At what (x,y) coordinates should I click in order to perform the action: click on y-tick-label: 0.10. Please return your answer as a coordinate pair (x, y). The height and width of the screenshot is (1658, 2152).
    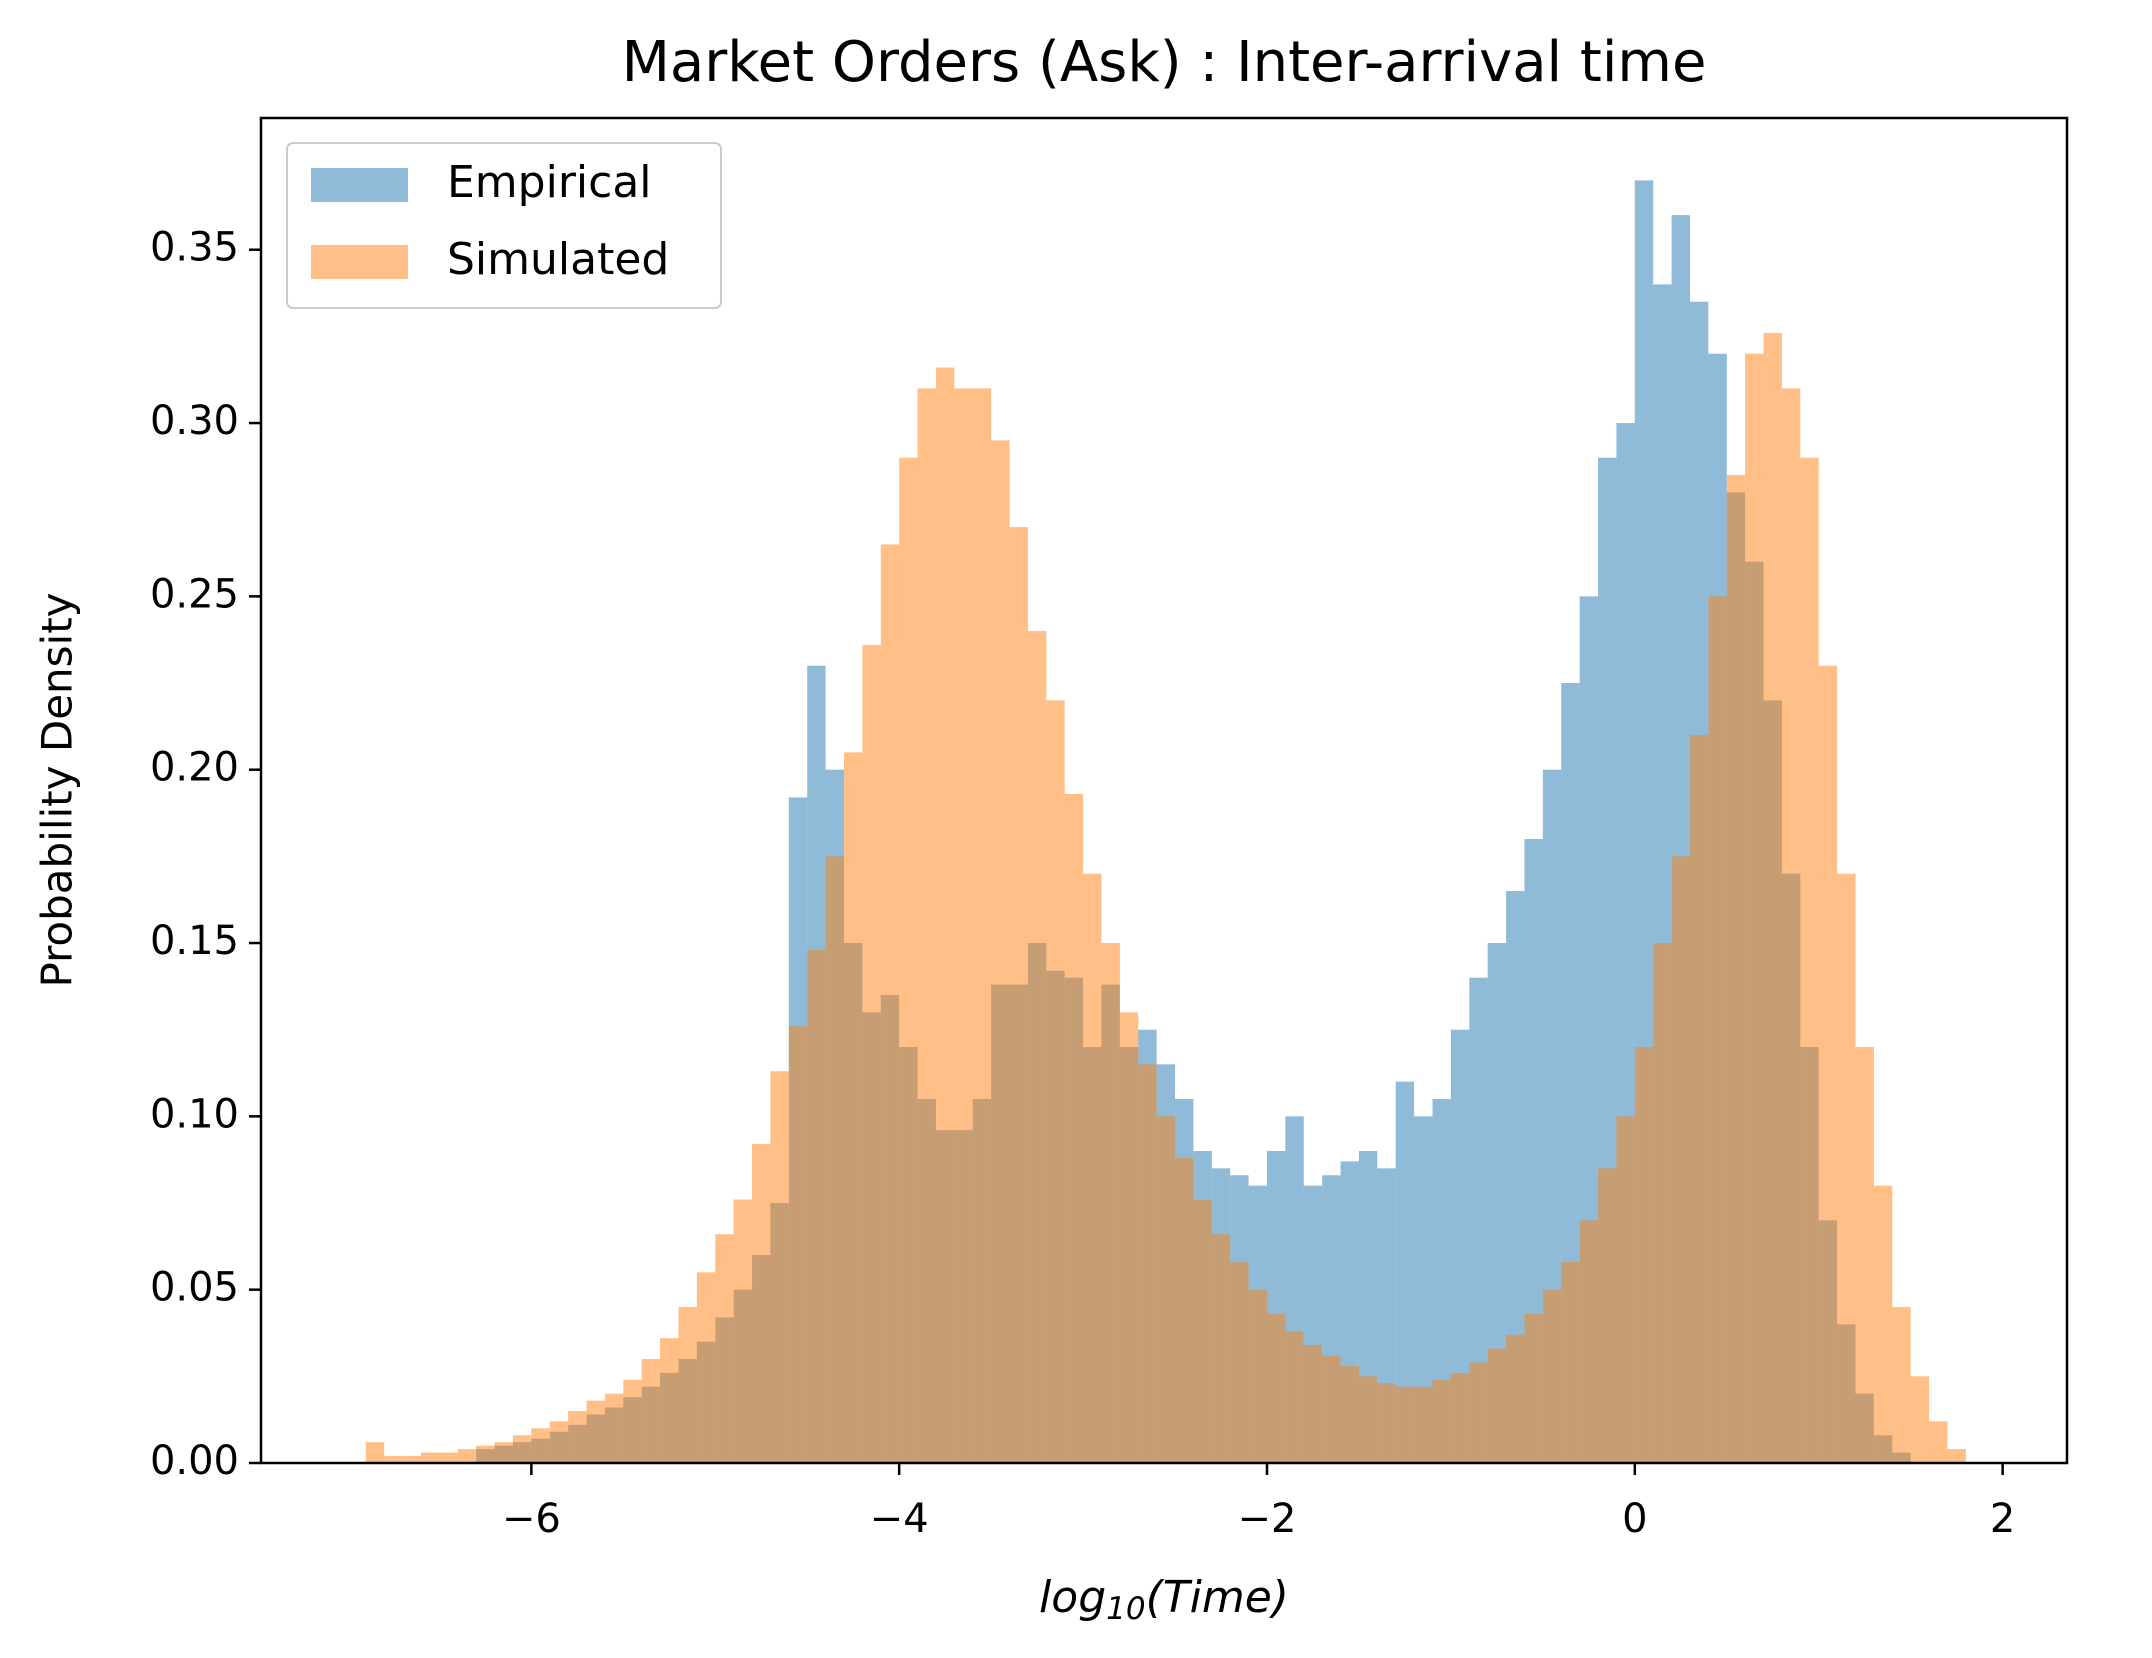
    Looking at the image, I should click on (194, 1114).